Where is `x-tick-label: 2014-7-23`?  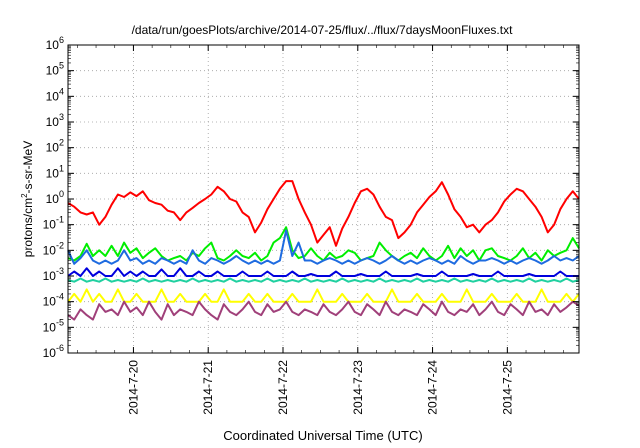 x-tick-label: 2014-7-23 is located at coordinates (358, 387).